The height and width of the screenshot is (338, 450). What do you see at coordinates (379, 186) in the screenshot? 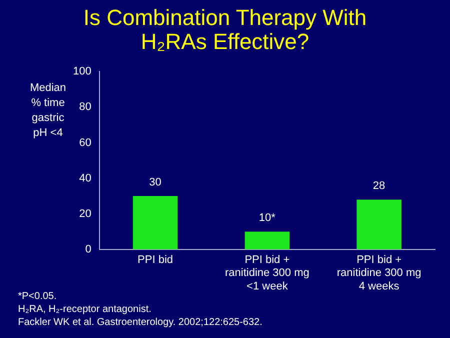
I see `data-label: 28` at bounding box center [379, 186].